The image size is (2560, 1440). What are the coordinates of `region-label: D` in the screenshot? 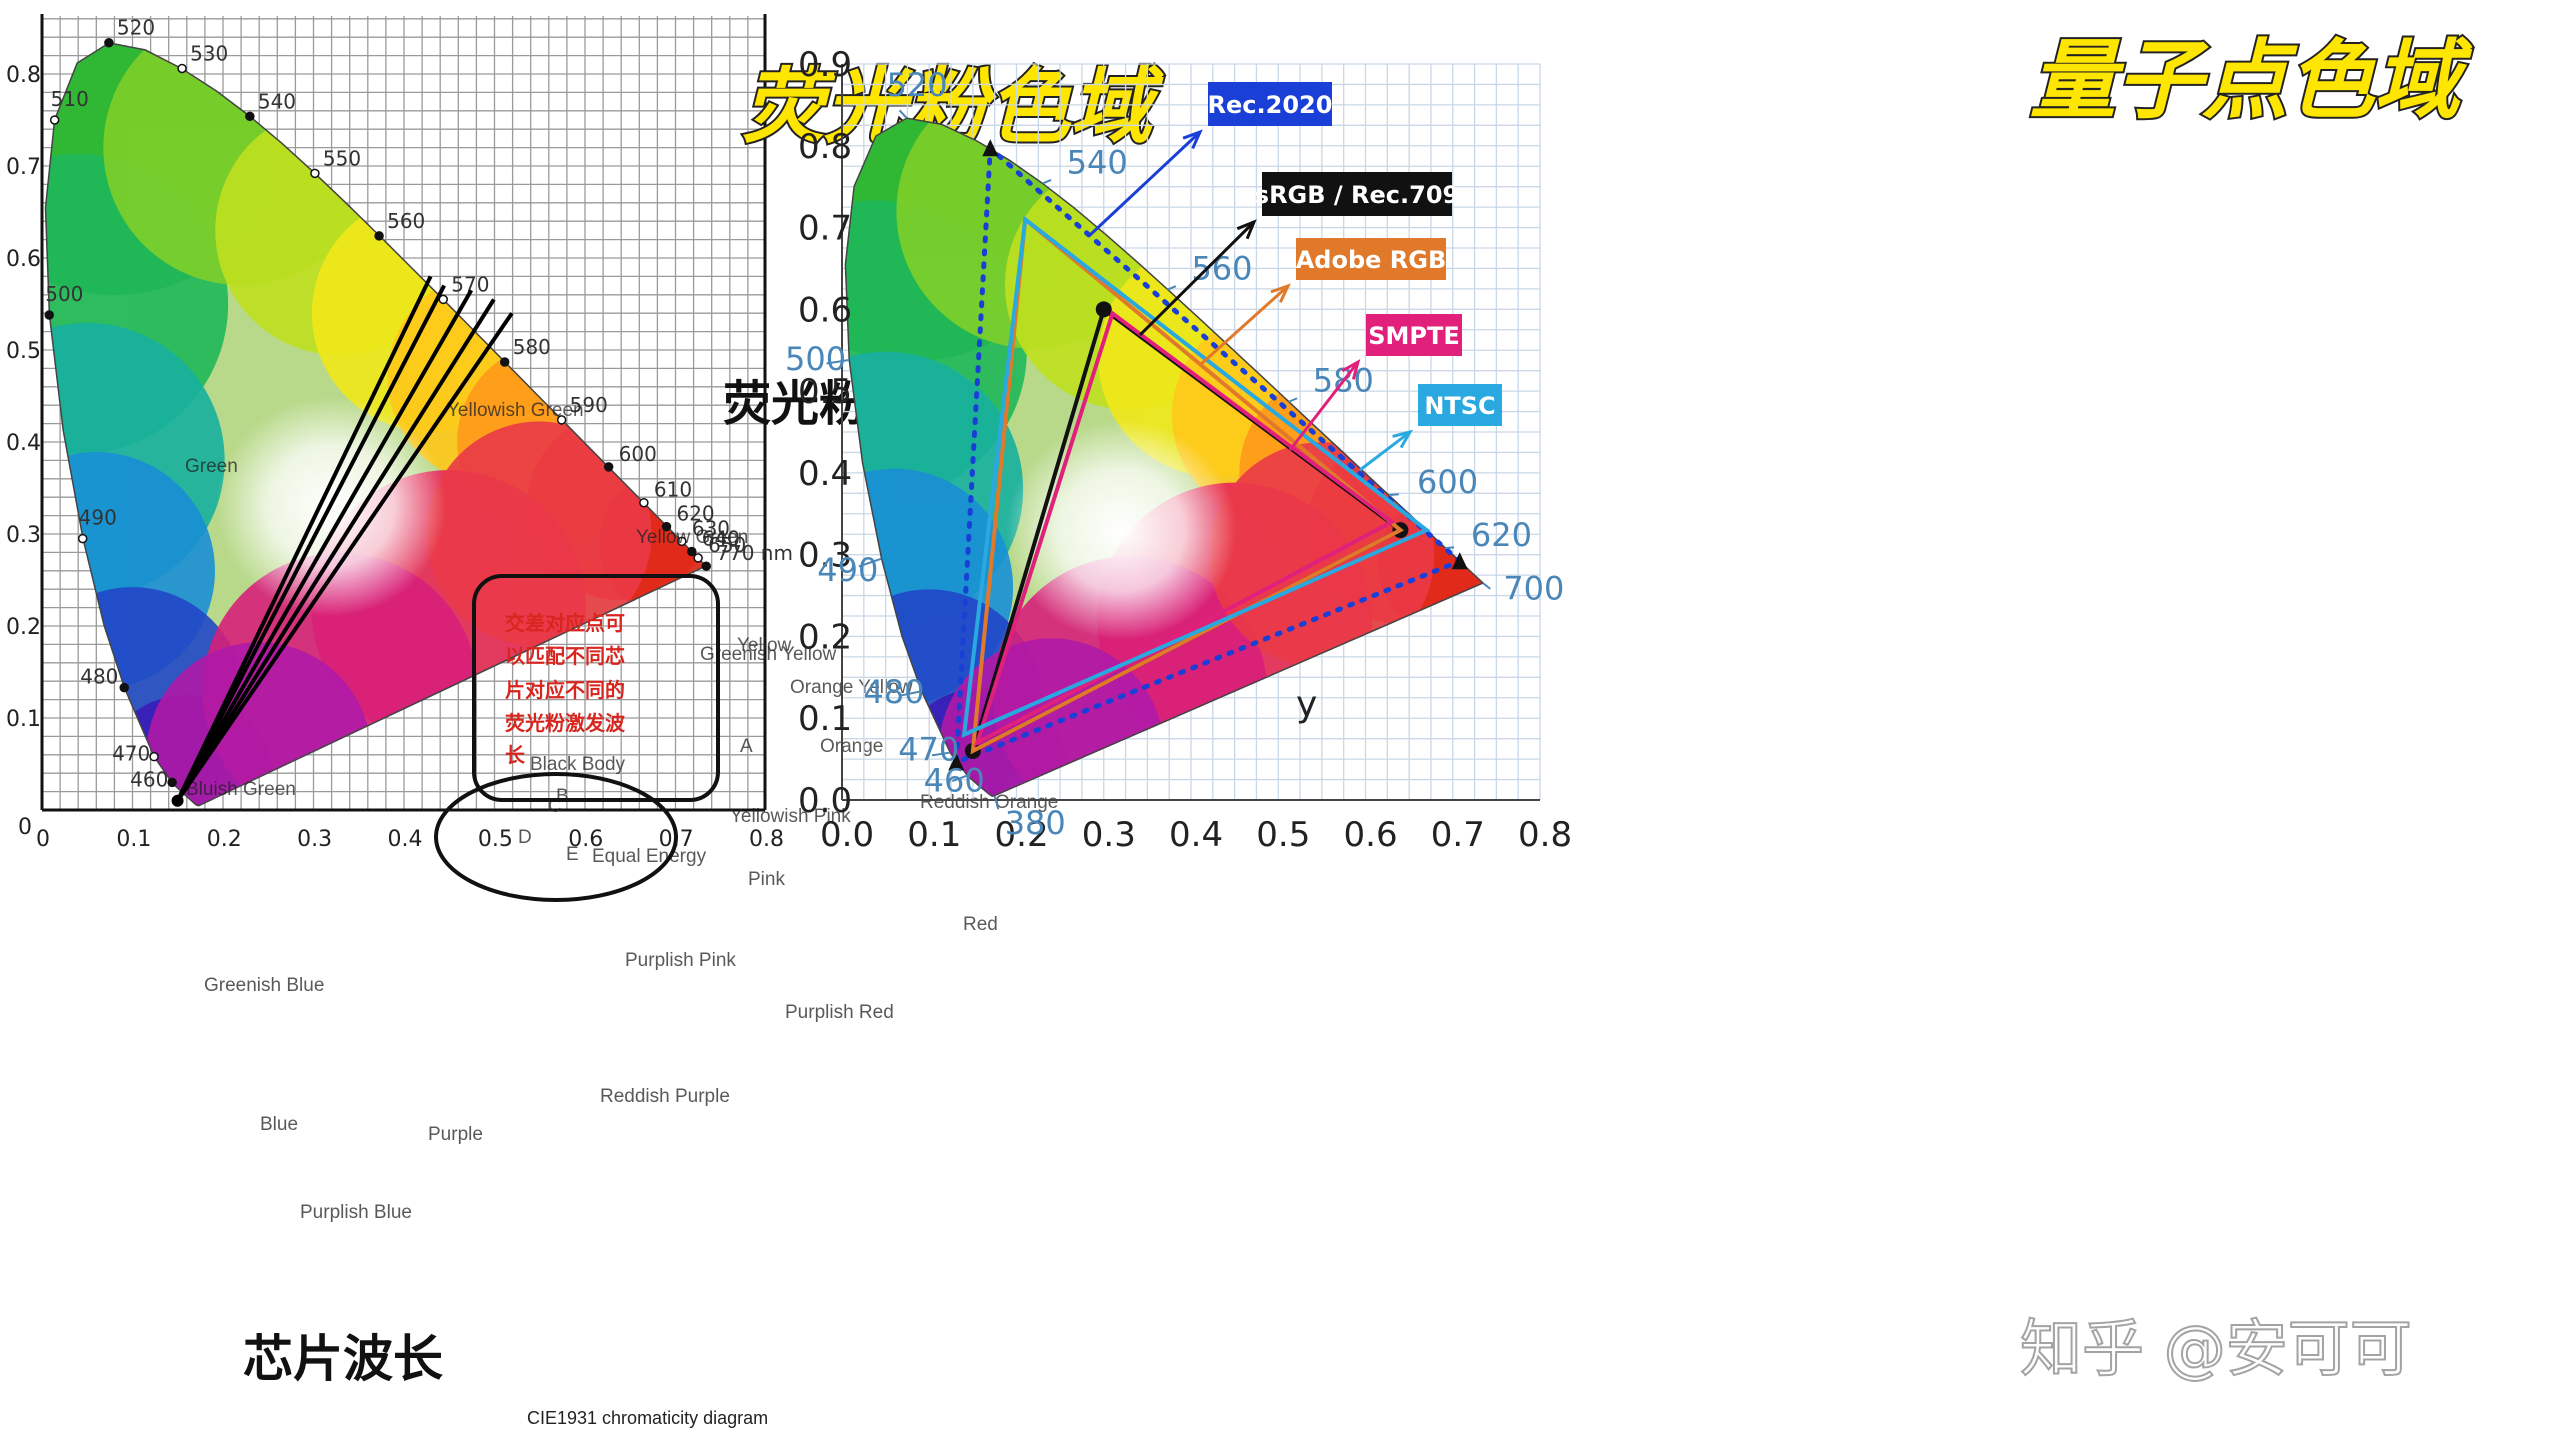 It's located at (525, 837).